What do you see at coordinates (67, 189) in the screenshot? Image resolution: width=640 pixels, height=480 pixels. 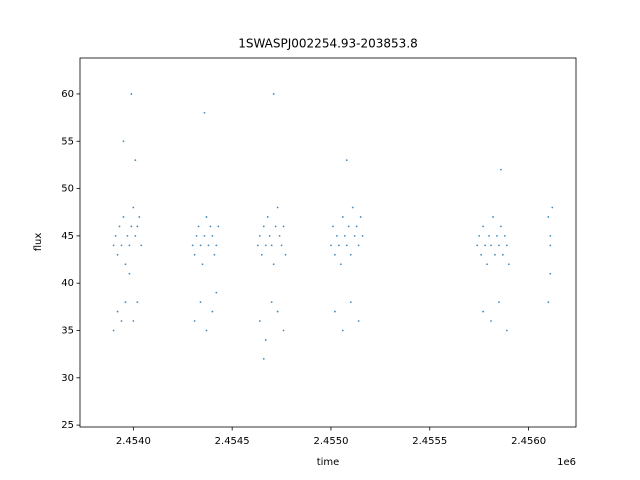 I see `y-tick-label: 50` at bounding box center [67, 189].